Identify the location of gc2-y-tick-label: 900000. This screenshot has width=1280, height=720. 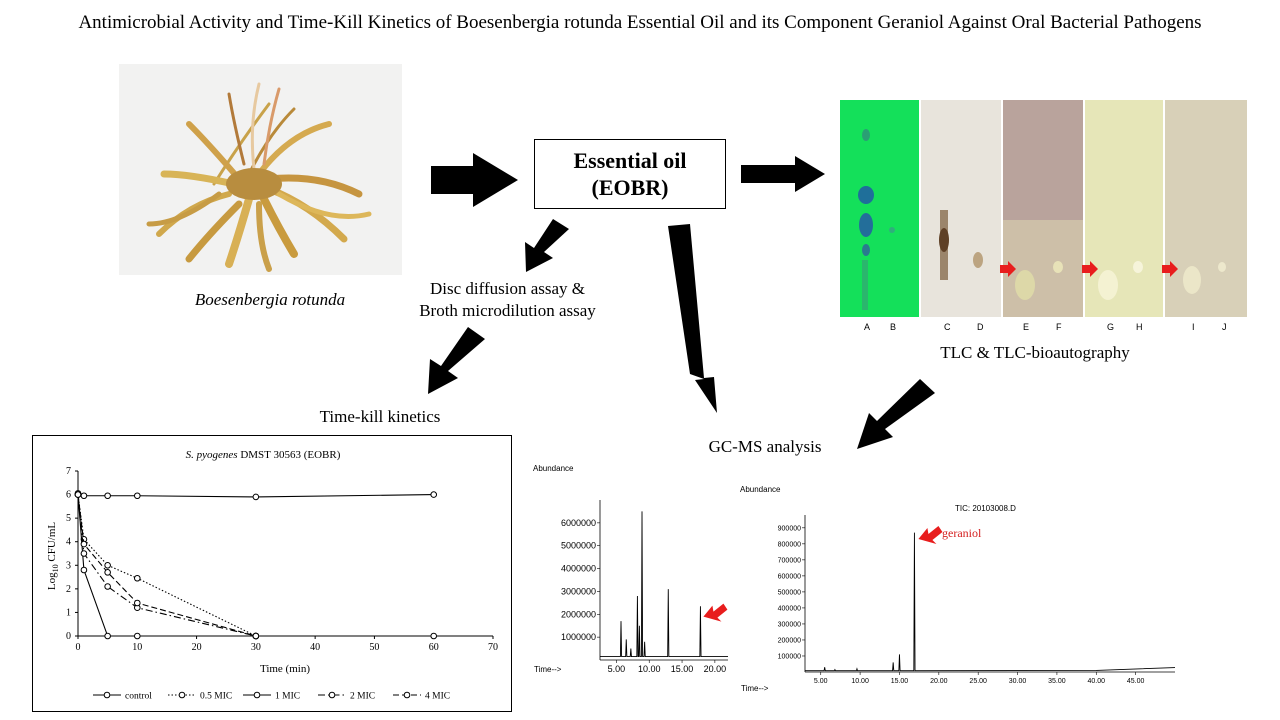
(789, 528).